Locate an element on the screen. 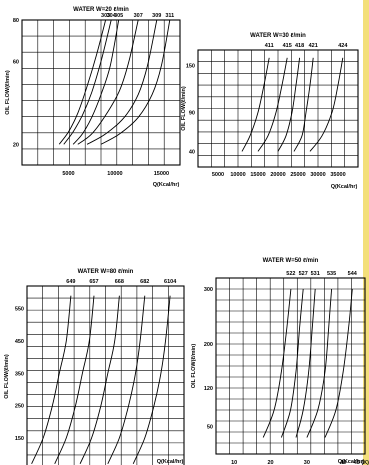 The width and height of the screenshot is (369, 465). x-tick-label: 25000 is located at coordinates (297, 175).